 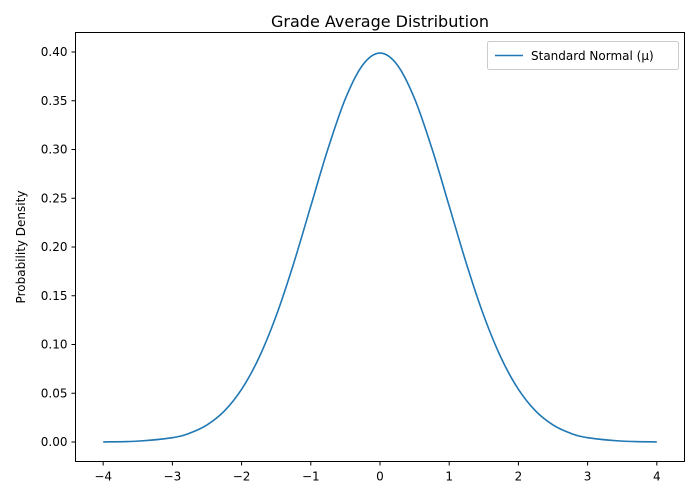 I want to click on y-tick-label: 0.40, so click(x=54, y=52).